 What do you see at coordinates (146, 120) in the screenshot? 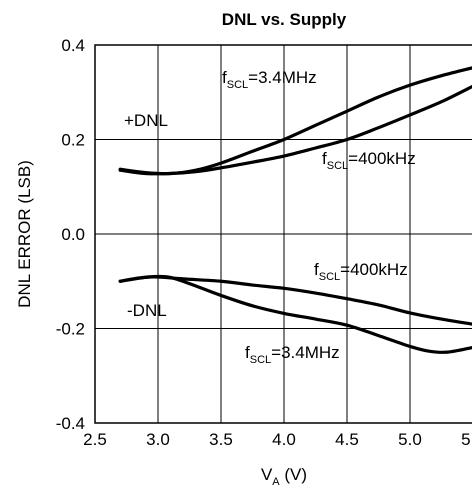
I see `annotation-pos-dnl: +DNL` at bounding box center [146, 120].